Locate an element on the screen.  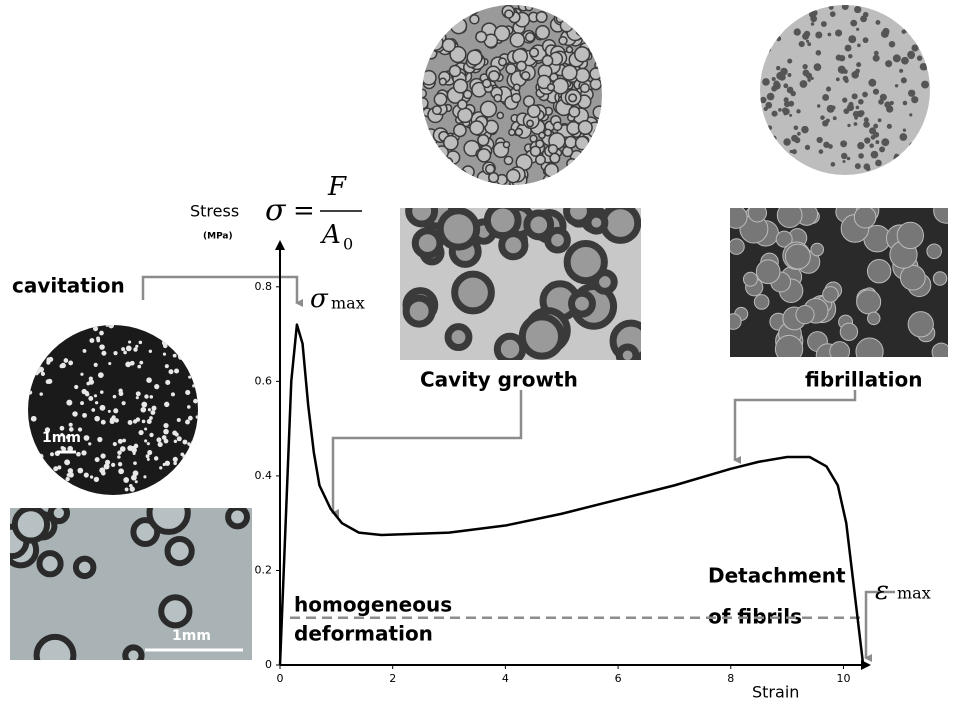
connector is located at coordinates (795, 427).